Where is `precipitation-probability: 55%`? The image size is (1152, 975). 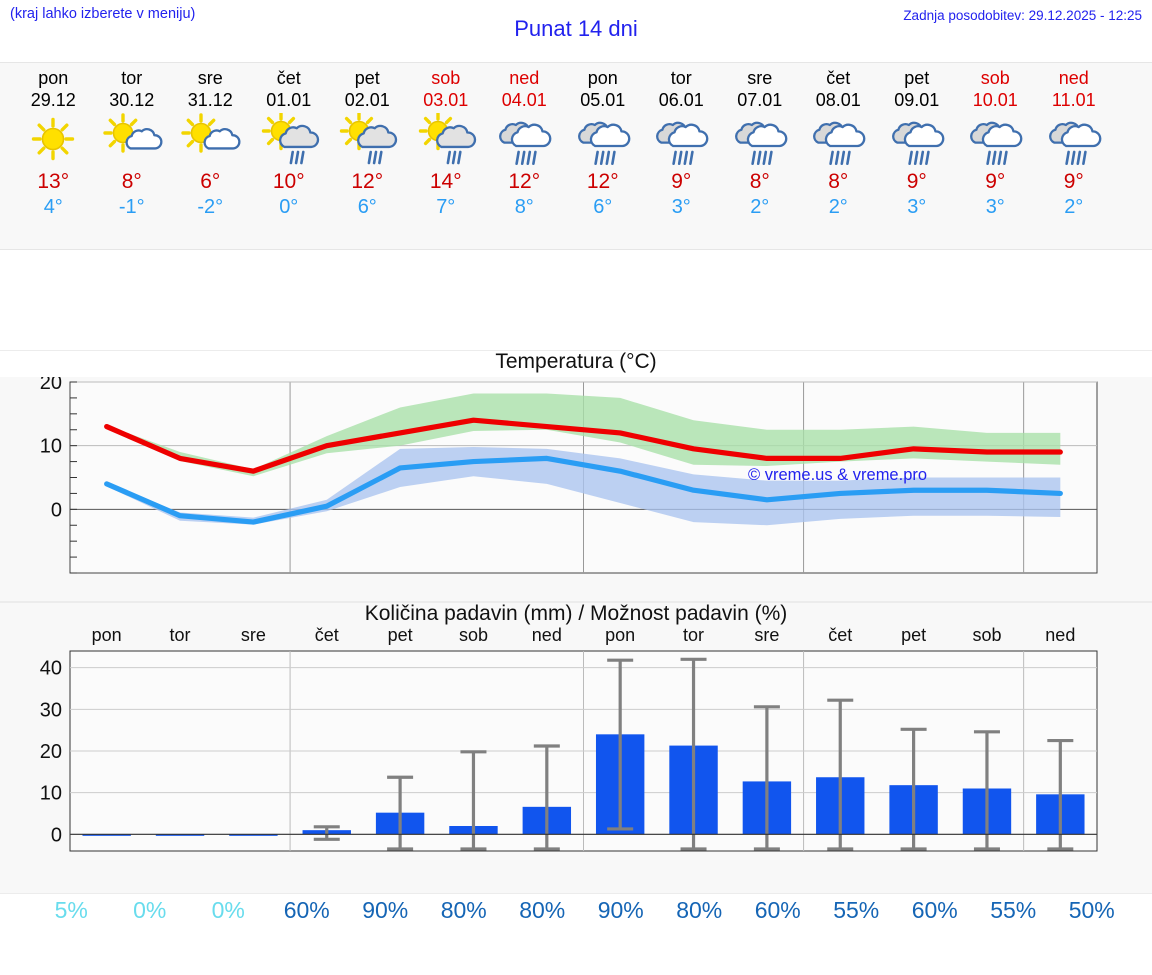 precipitation-probability: 55% is located at coordinates (856, 910).